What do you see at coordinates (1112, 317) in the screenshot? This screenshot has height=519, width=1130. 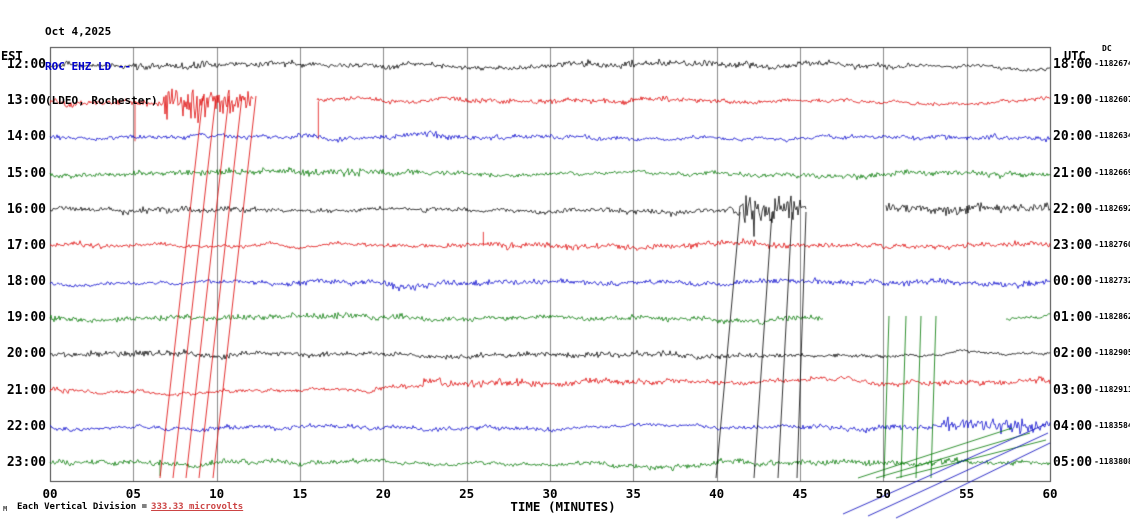 I see `row-counter: -1182862` at bounding box center [1112, 317].